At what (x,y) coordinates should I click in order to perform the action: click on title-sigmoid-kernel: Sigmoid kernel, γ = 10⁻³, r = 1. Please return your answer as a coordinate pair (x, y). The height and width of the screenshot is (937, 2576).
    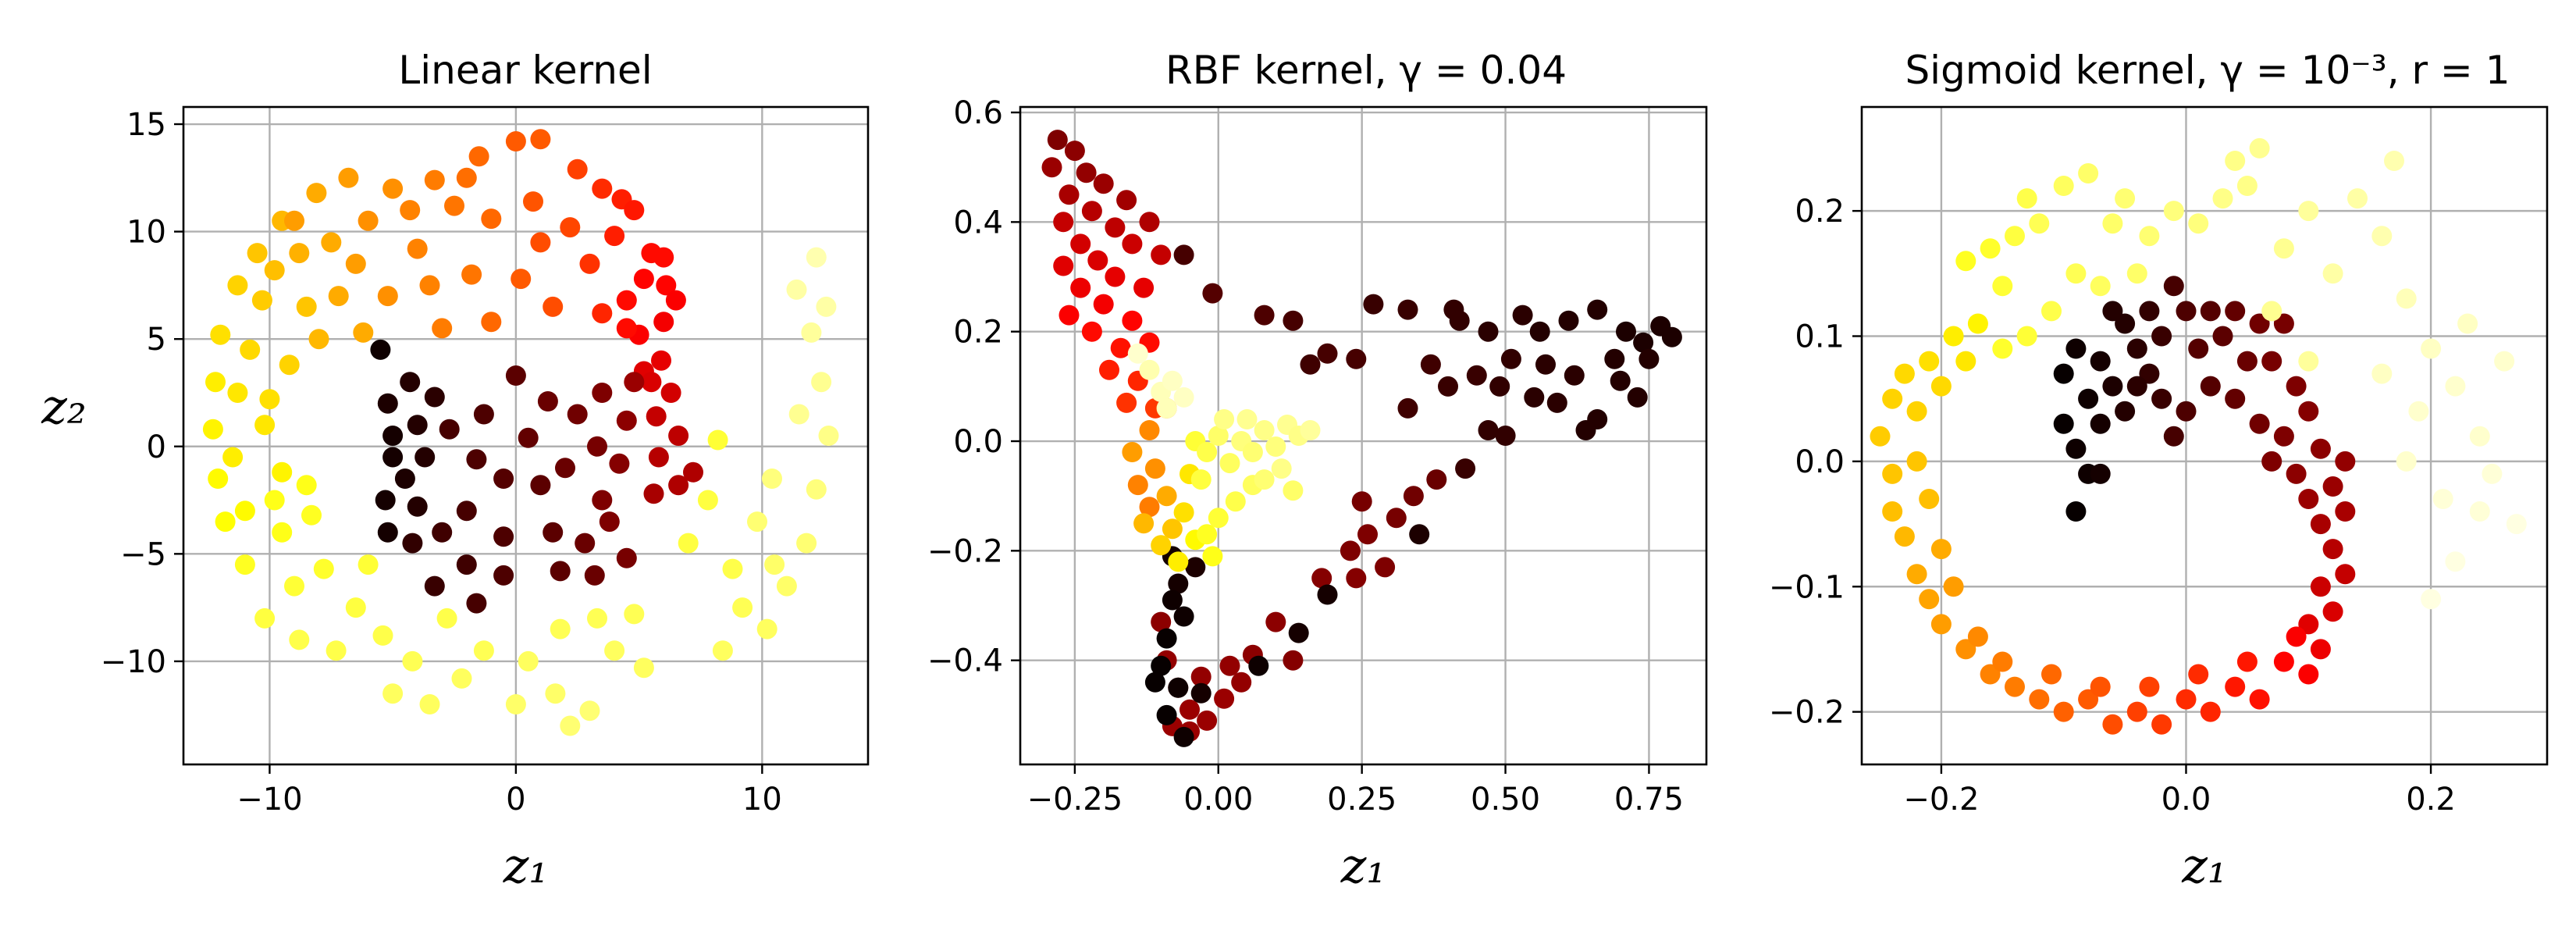
    Looking at the image, I should click on (2207, 70).